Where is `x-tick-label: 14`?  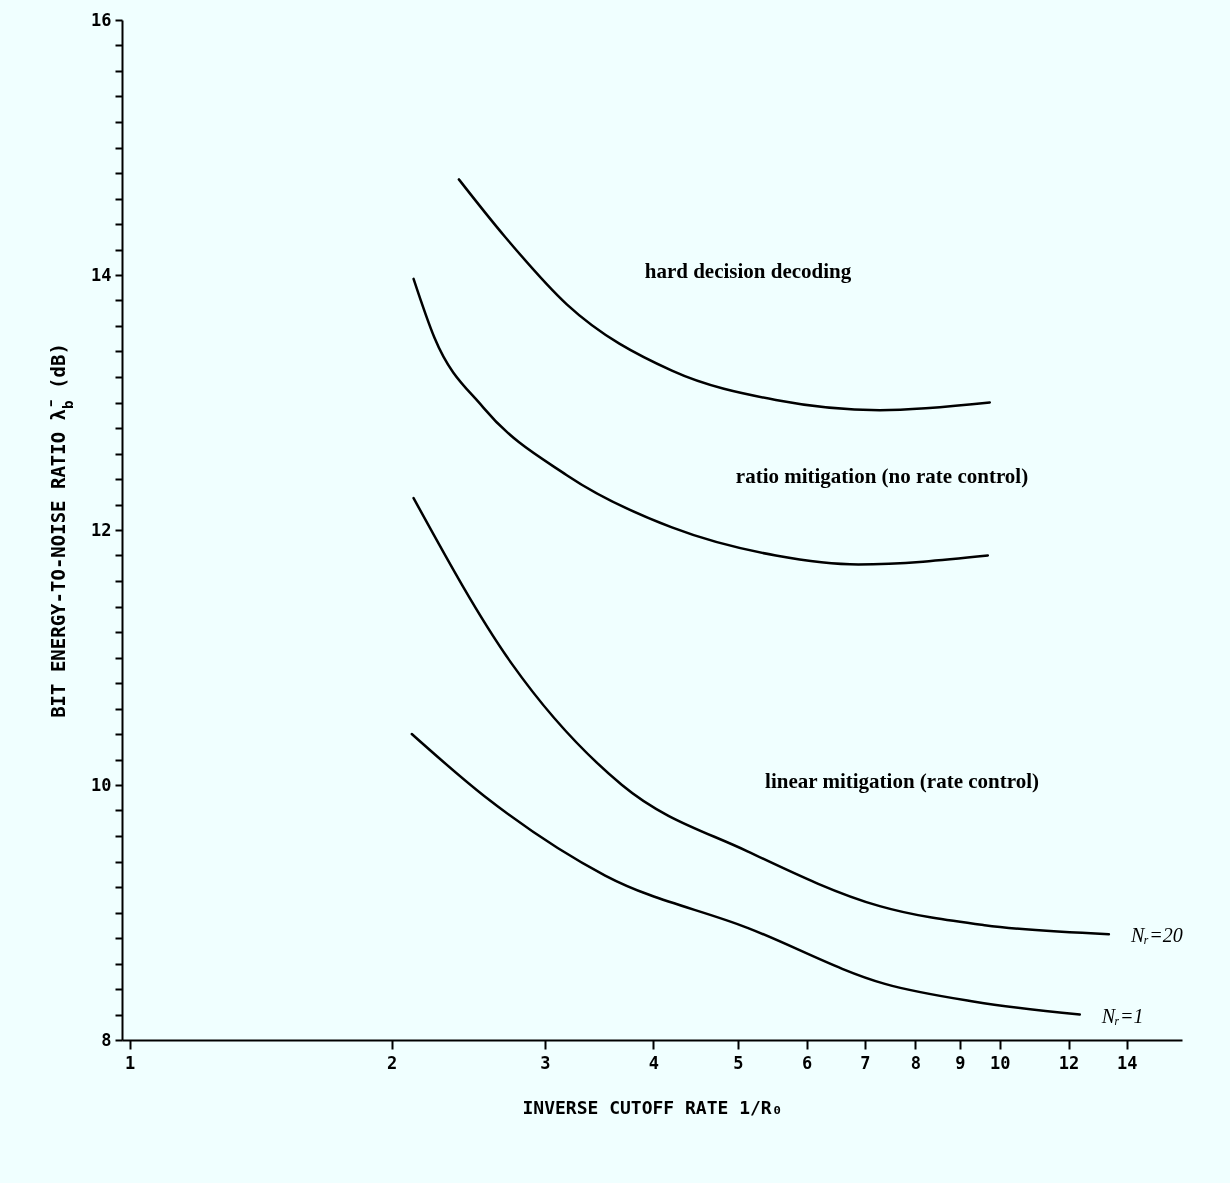
x-tick-label: 14 is located at coordinates (1127, 1062).